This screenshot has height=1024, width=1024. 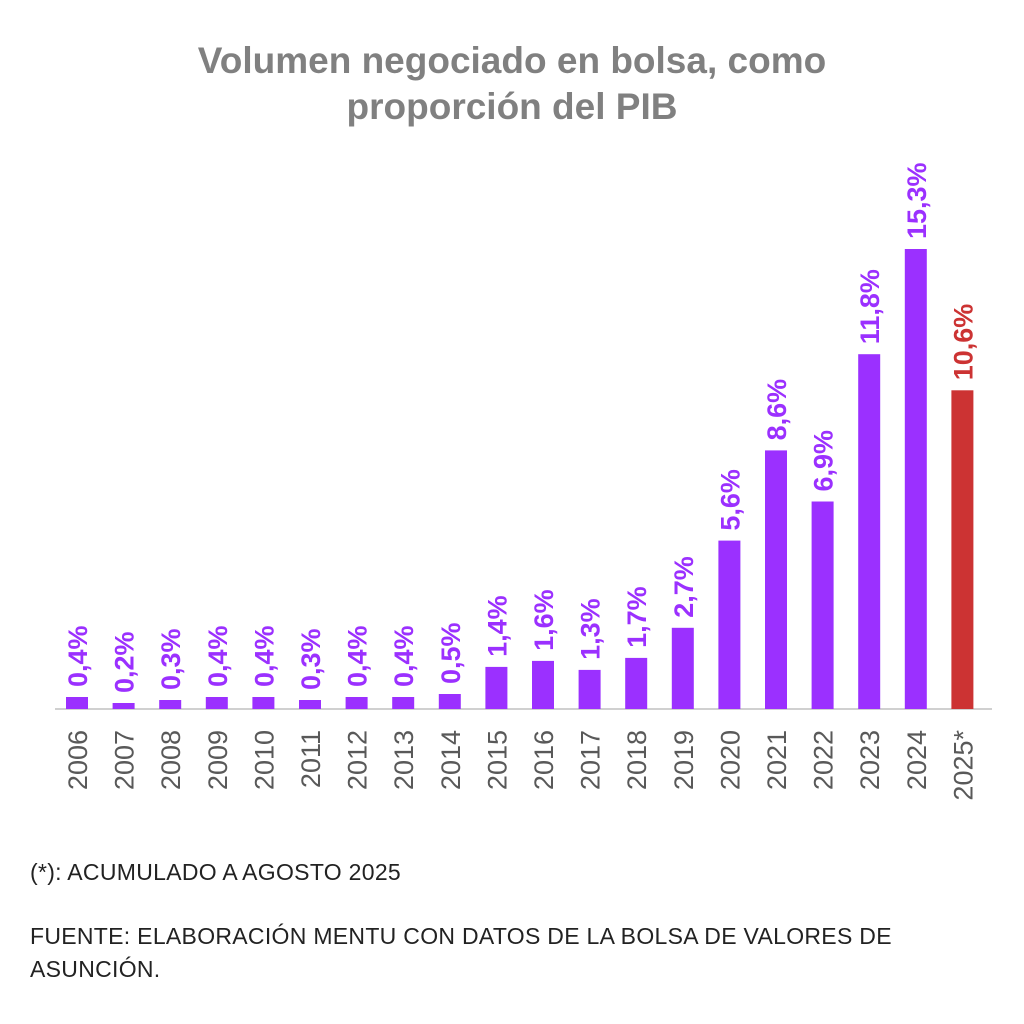 I want to click on tick-label-2014: 2014, so click(x=451, y=760).